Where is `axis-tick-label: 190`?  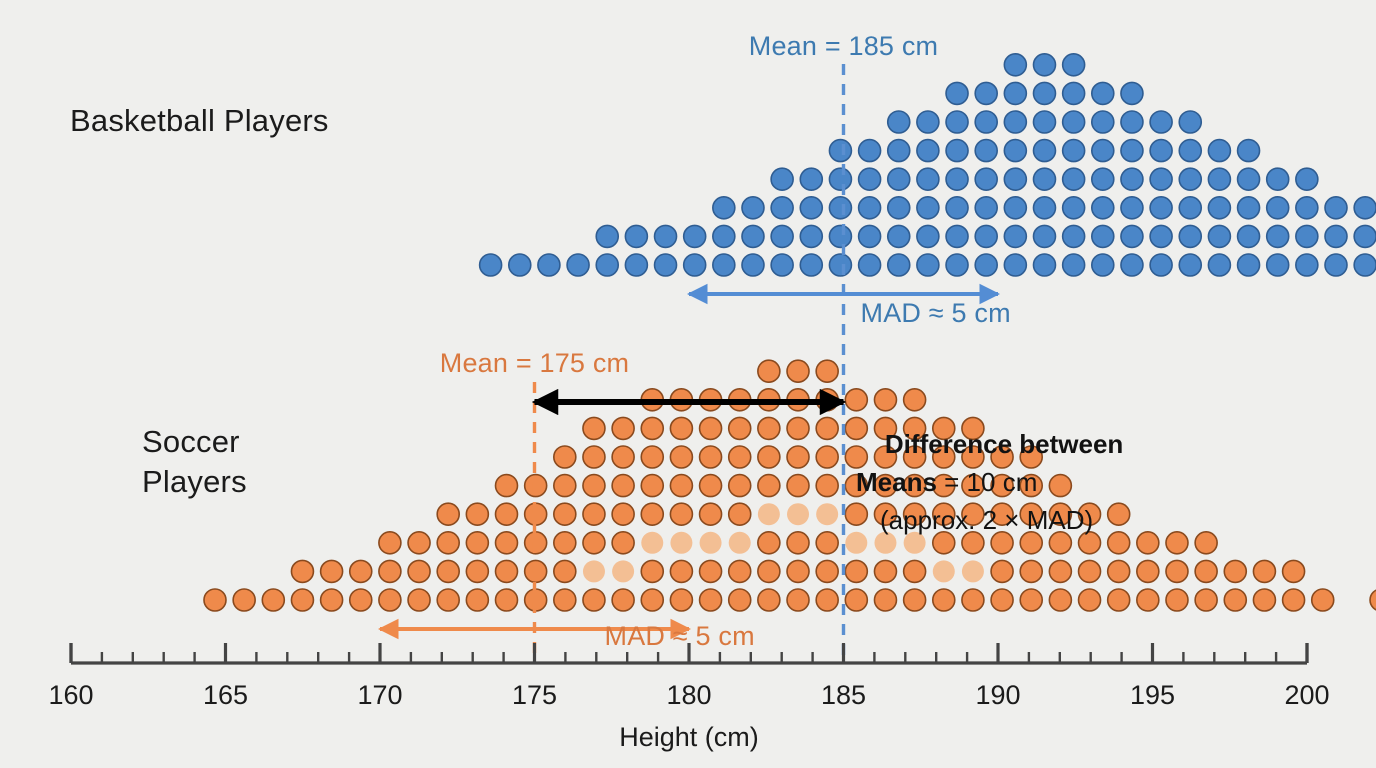
axis-tick-label: 190 is located at coordinates (998, 695).